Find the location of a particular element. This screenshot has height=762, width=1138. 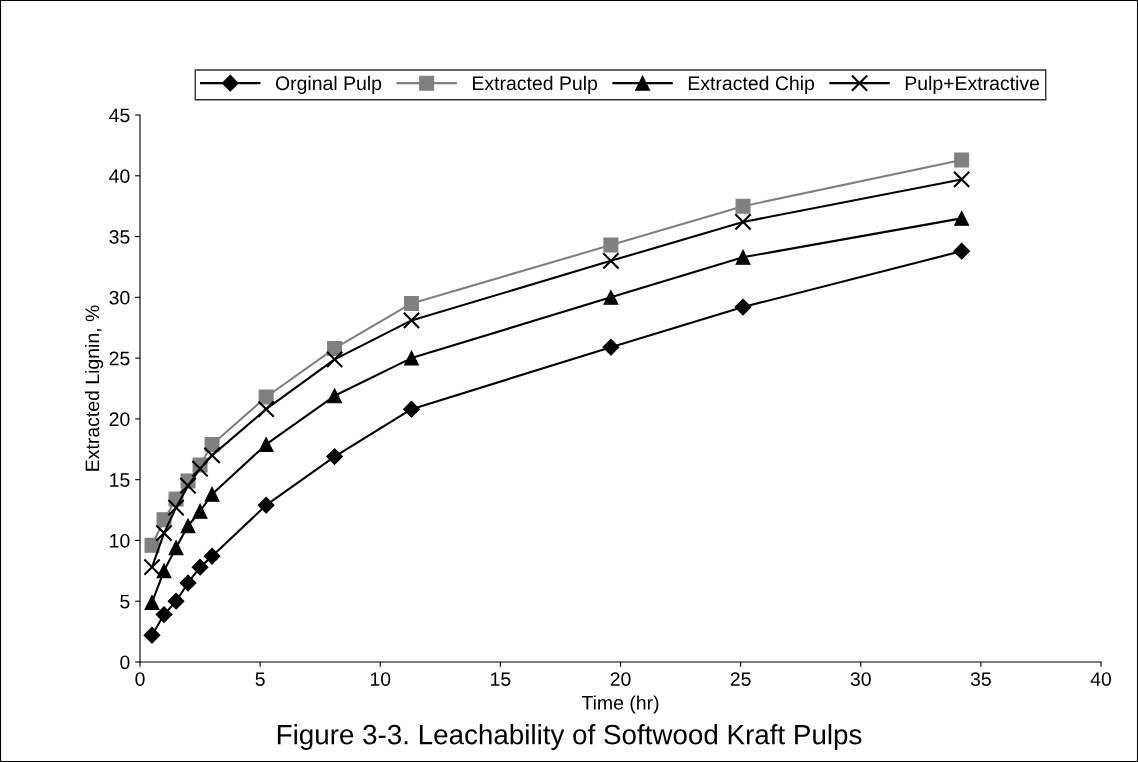

legend-label: Extracted Chip is located at coordinates (751, 84).